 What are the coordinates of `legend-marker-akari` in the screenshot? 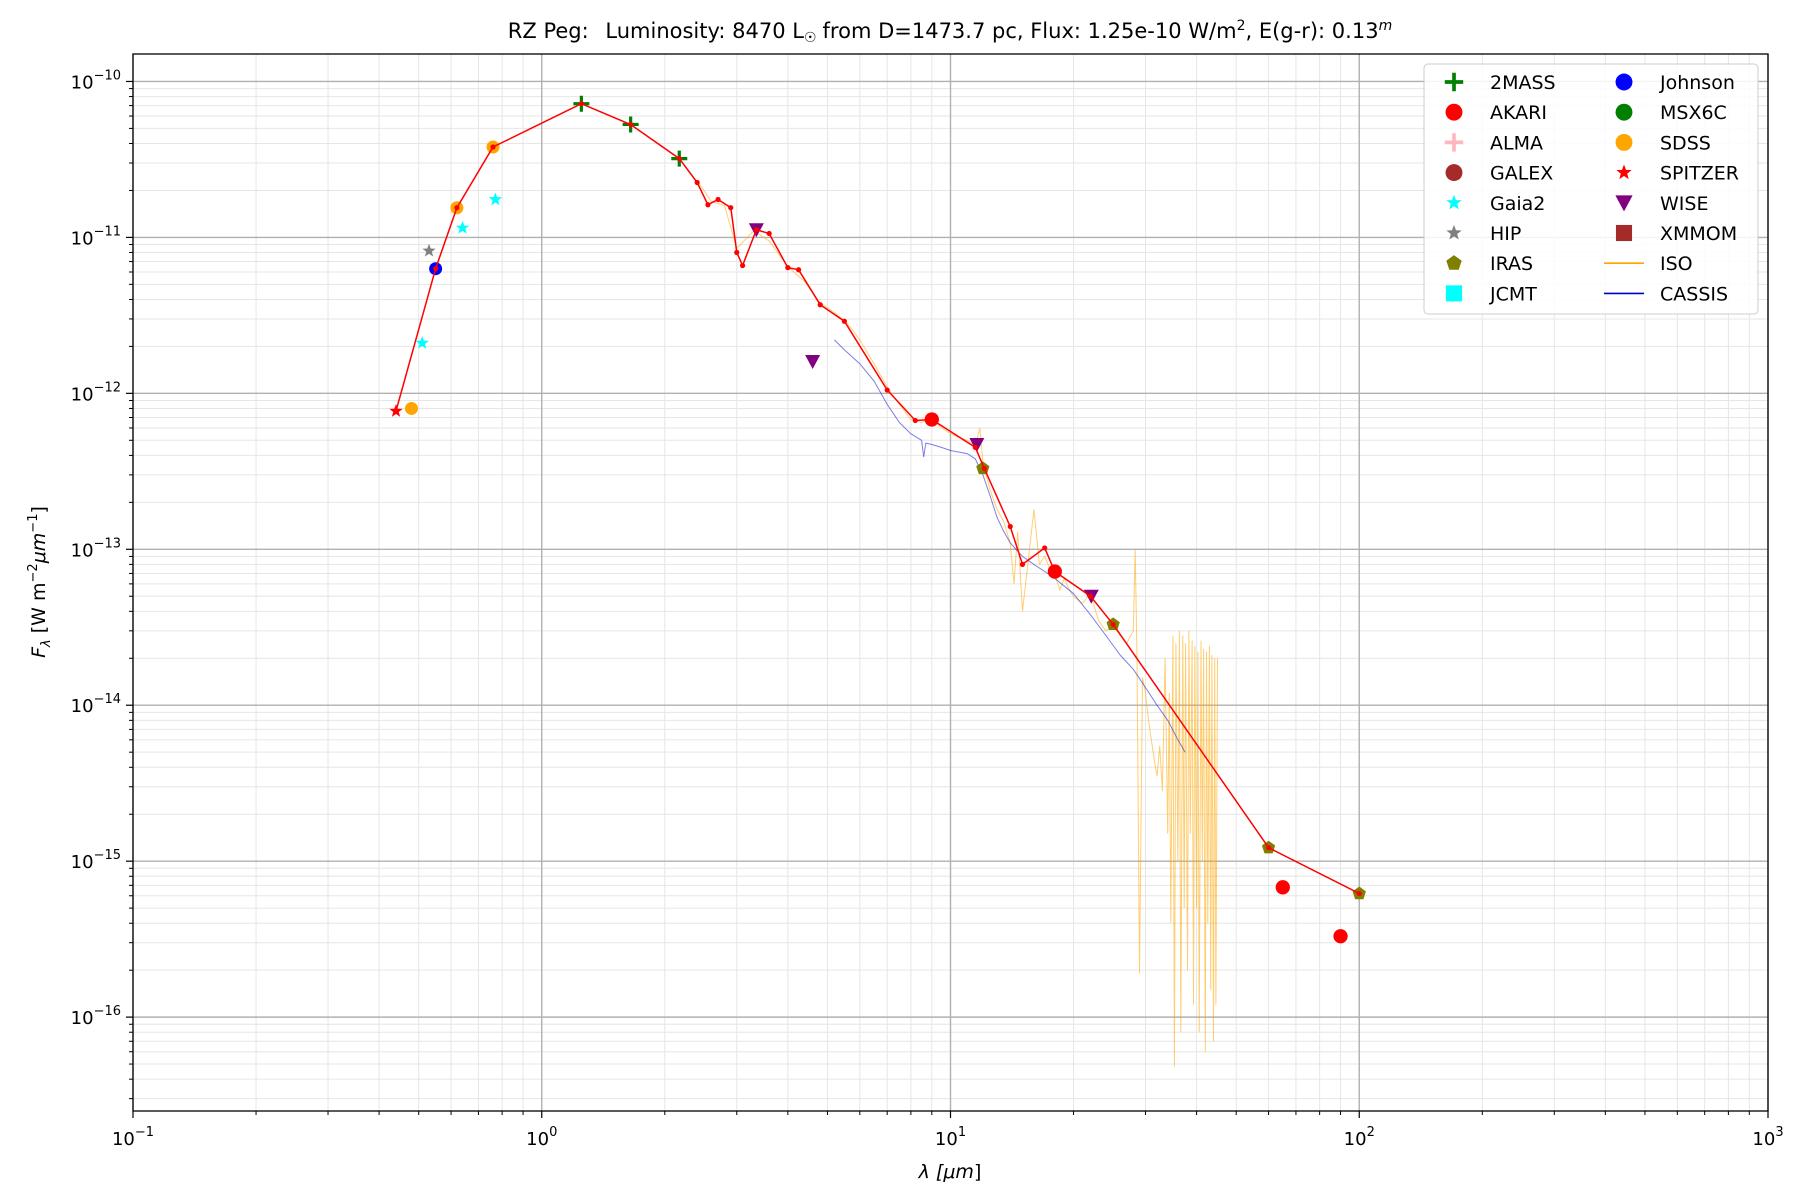 It's located at (1454, 112).